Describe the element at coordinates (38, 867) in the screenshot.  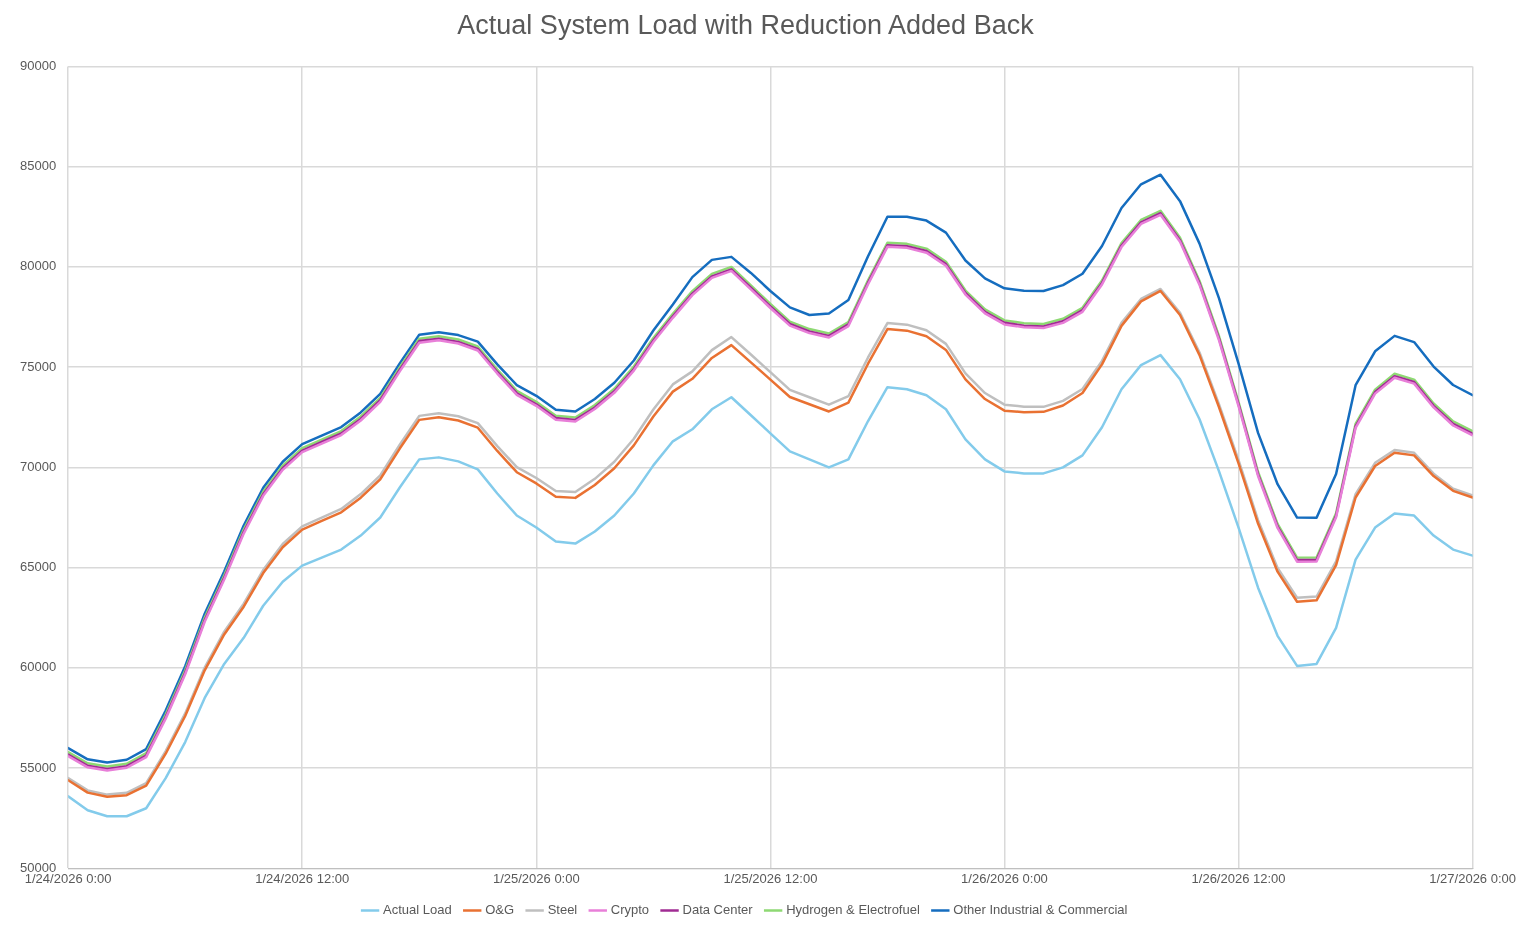
I see `y-tick-label: 50000` at that location.